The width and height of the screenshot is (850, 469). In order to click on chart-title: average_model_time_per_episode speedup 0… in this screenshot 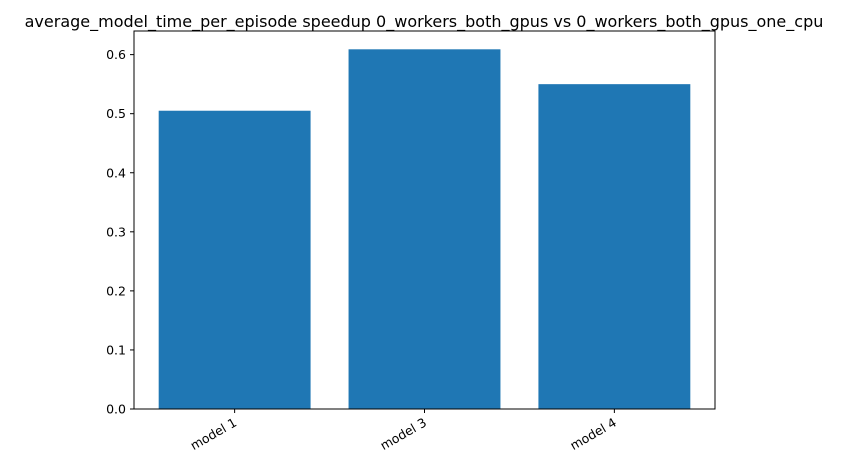, I will do `click(424, 22)`.